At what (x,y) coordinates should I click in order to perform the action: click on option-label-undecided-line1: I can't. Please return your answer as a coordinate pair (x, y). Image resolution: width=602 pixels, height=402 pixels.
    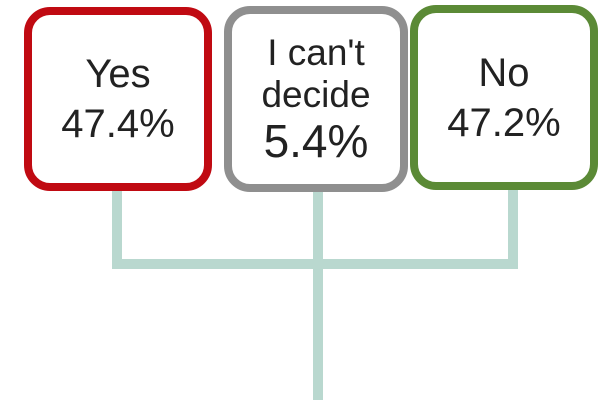
    Looking at the image, I should click on (316, 52).